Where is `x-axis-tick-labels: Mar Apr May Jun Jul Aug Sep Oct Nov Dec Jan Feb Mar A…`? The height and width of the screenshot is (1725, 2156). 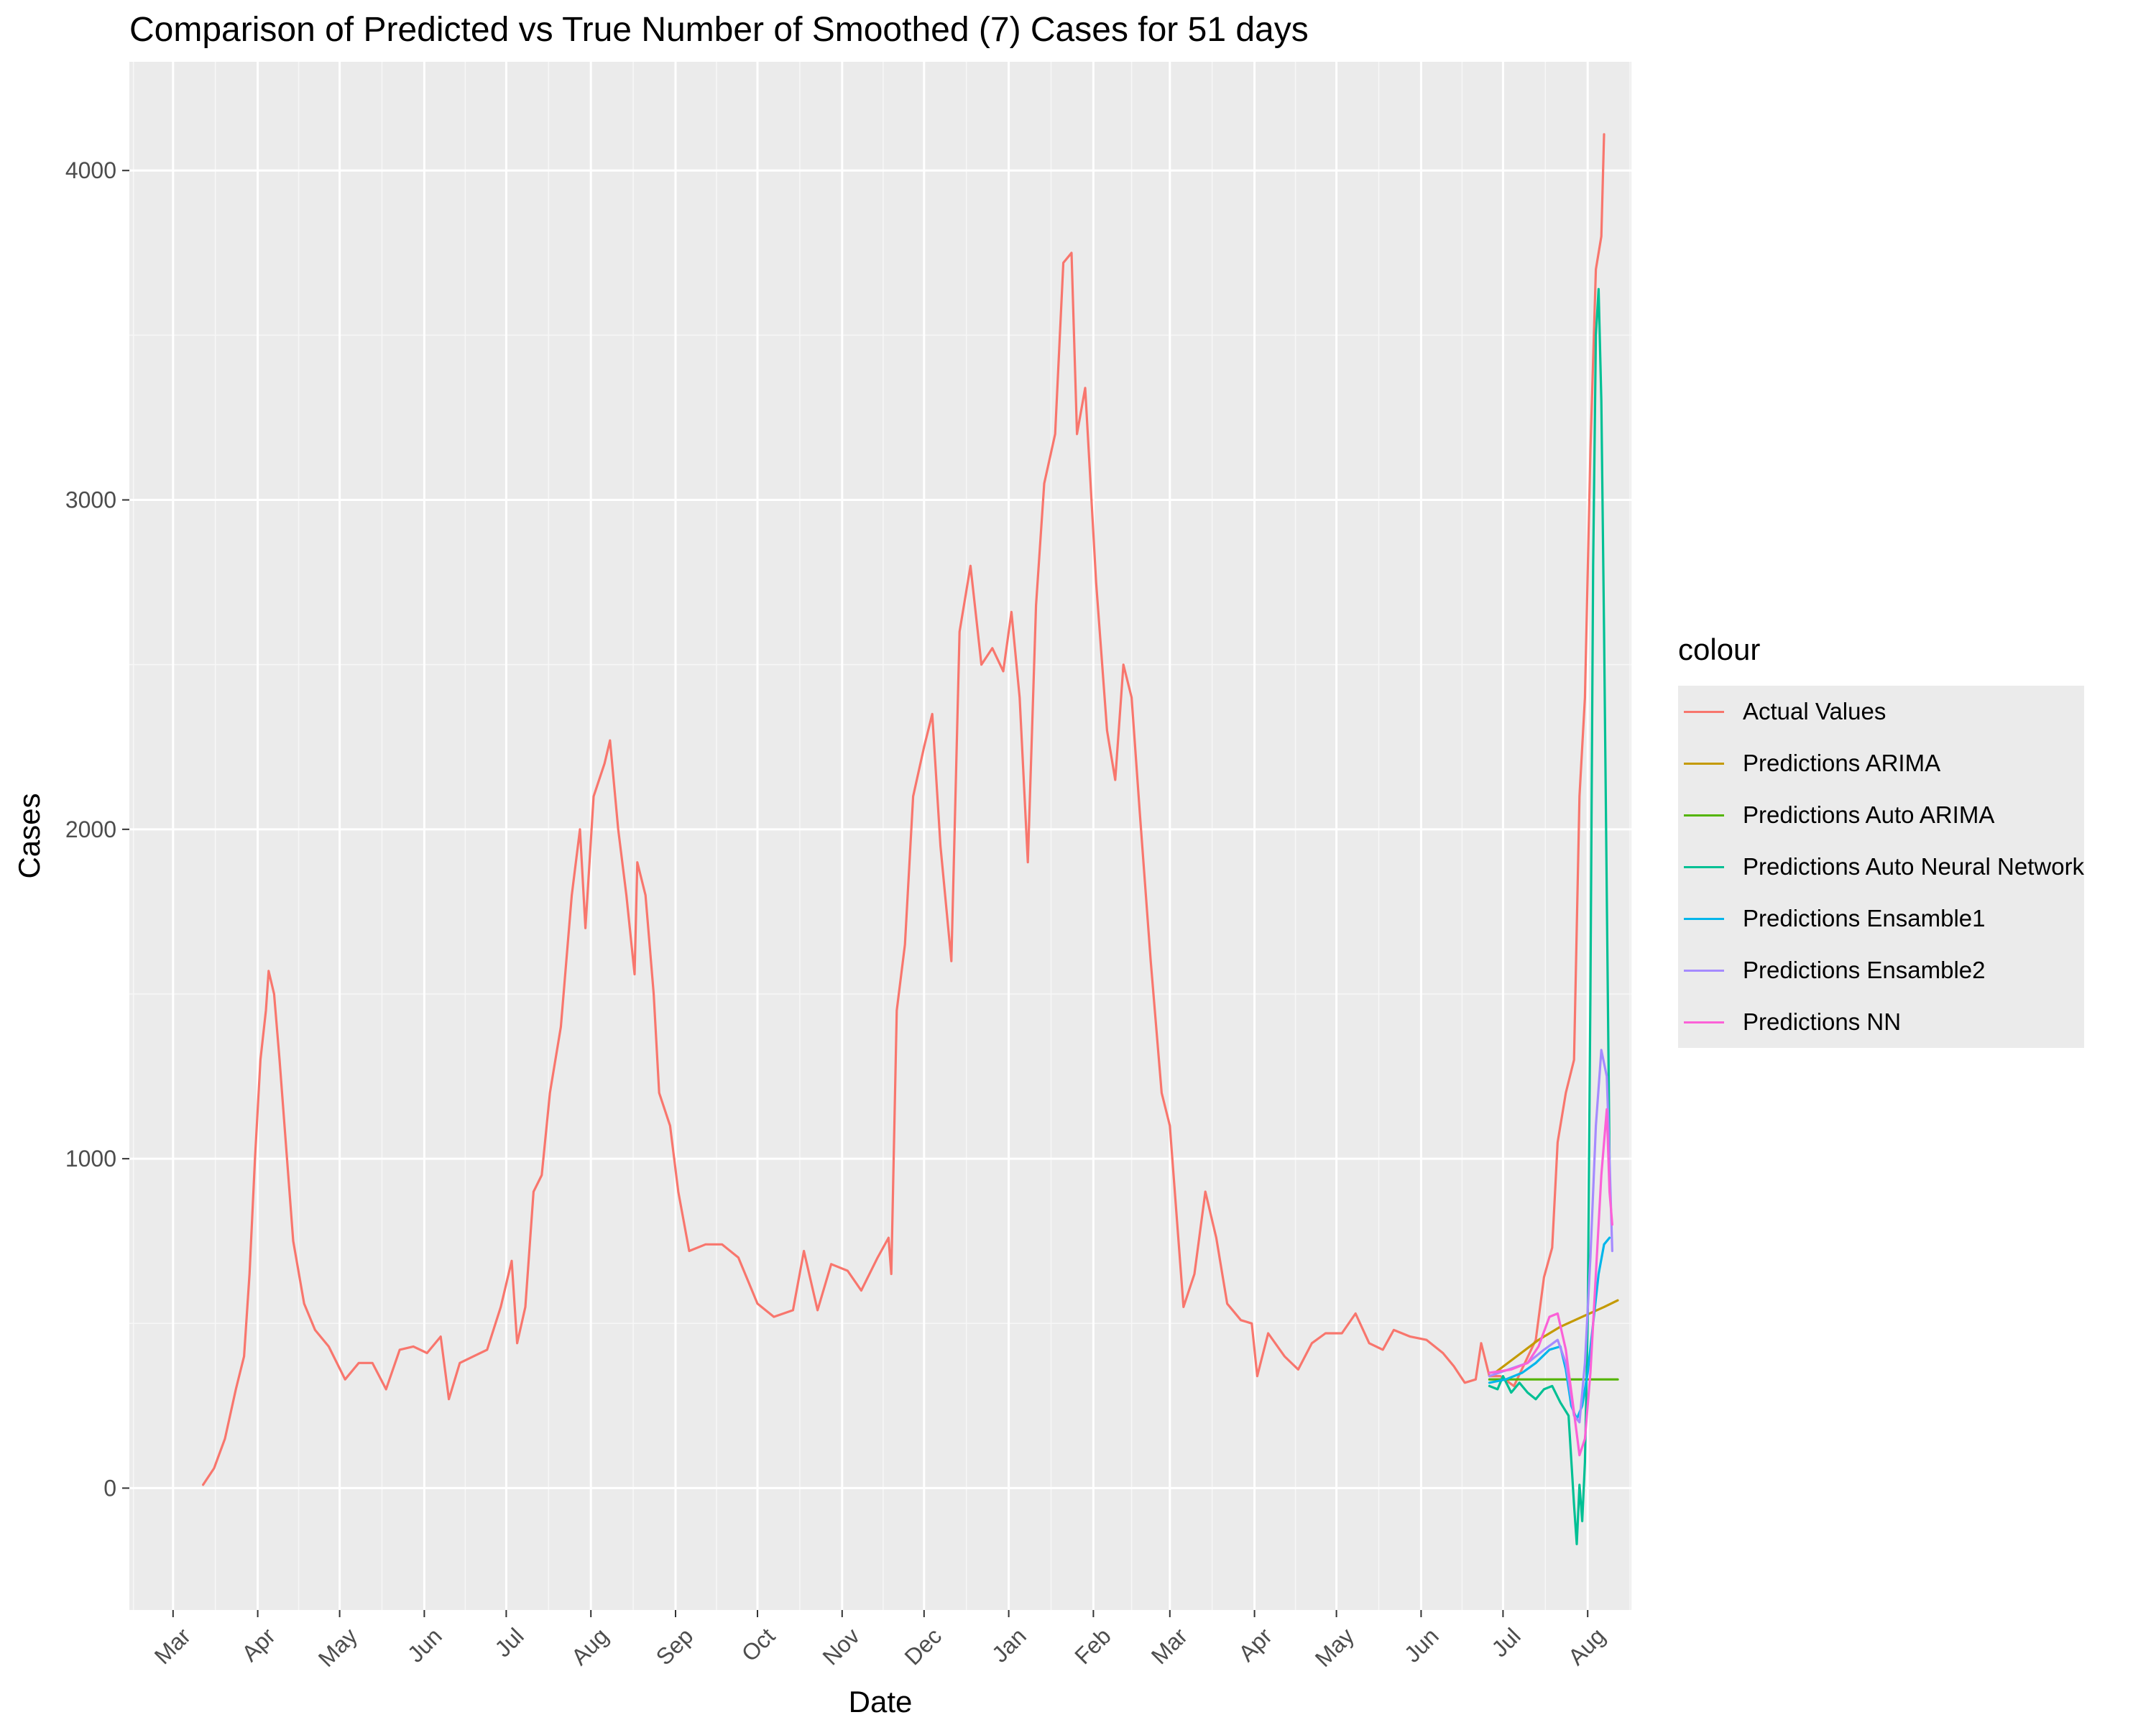 x-axis-tick-labels: Mar Apr May Jun Jul Aug Sep Oct Nov Dec Jan Feb Mar A… is located at coordinates (880, 1647).